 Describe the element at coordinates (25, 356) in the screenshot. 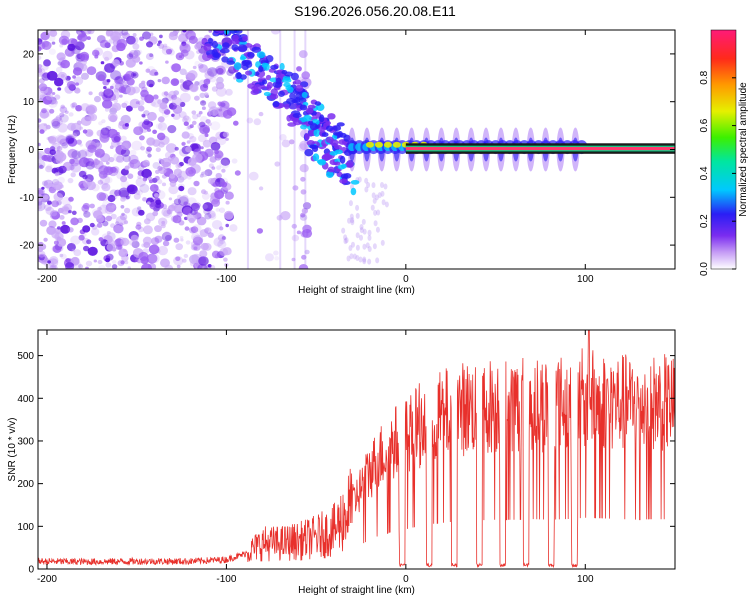

I see `y-tick-label: 500` at that location.